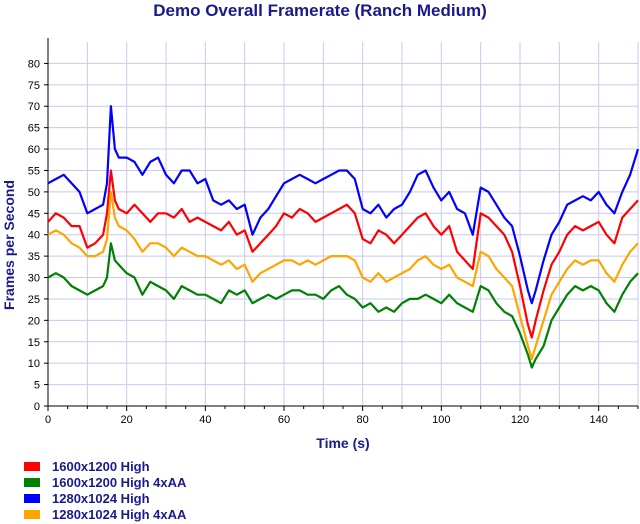 The width and height of the screenshot is (640, 524). Describe the element at coordinates (119, 514) in the screenshot. I see `legend-label: 1280x1024 High 4xAA` at that location.